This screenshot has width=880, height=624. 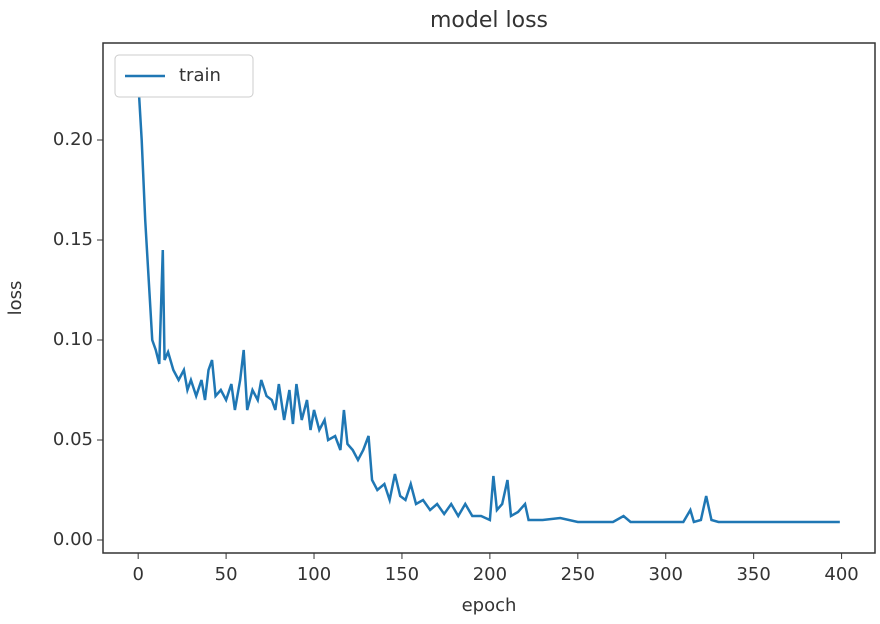 What do you see at coordinates (489, 20) in the screenshot?
I see `chart-title: model loss` at bounding box center [489, 20].